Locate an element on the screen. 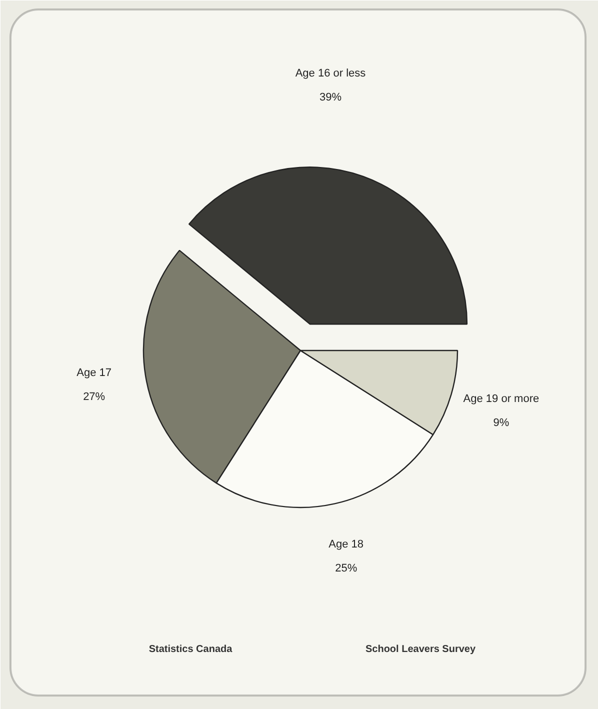 The width and height of the screenshot is (598, 709). data-label: 39% is located at coordinates (330, 98).